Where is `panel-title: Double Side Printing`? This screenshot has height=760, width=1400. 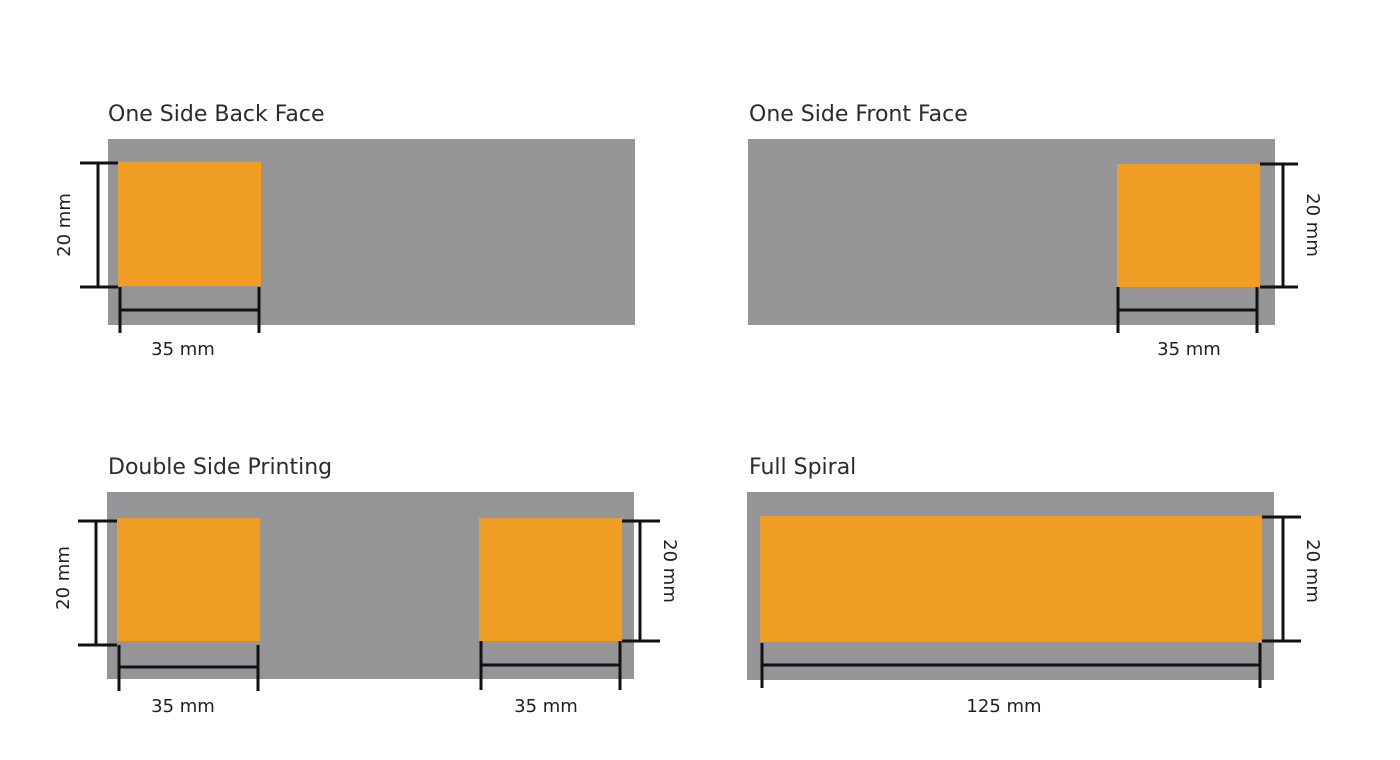 panel-title: Double Side Printing is located at coordinates (220, 467).